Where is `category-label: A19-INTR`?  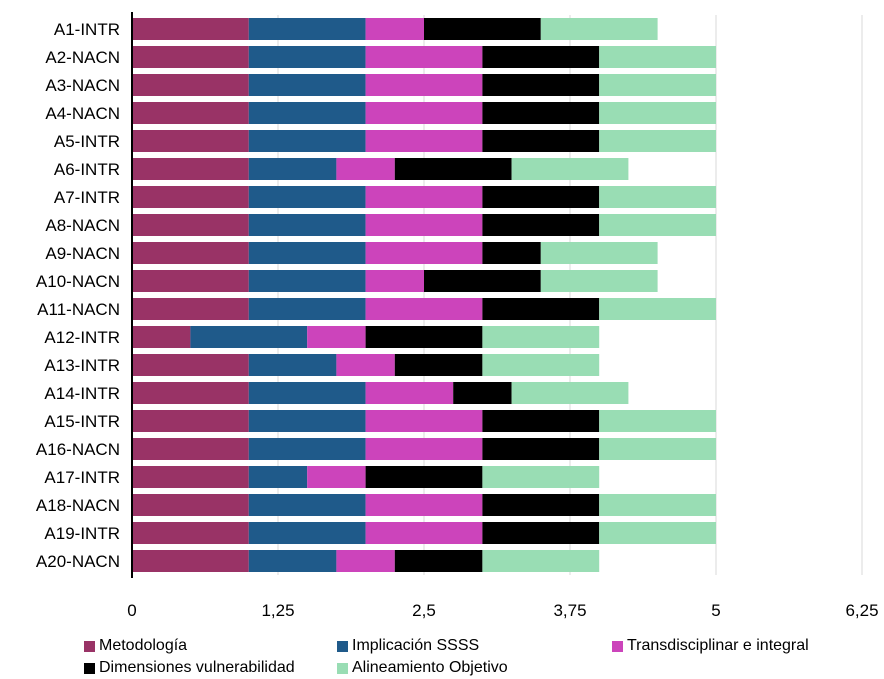 category-label: A19-INTR is located at coordinates (82, 533).